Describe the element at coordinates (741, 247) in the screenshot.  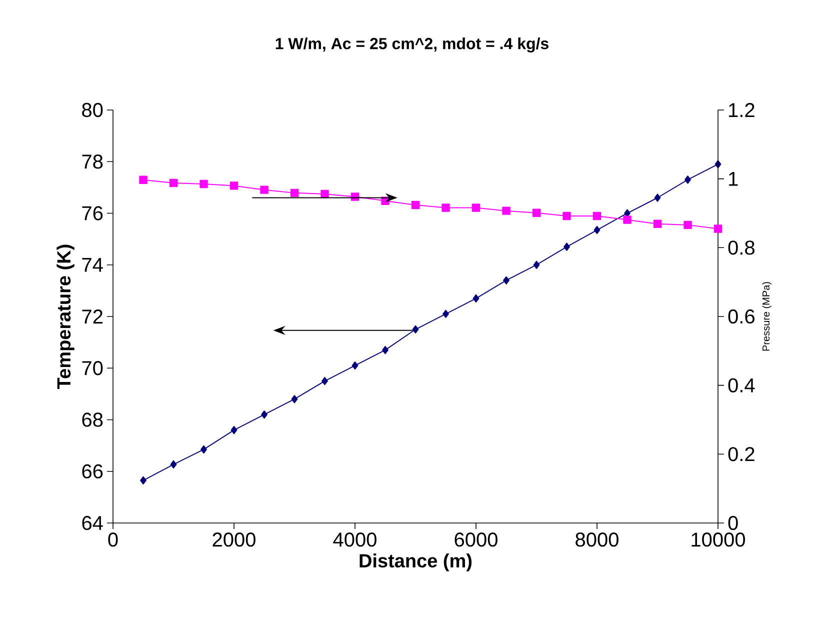
I see `y2-tick-label: 0.8` at that location.